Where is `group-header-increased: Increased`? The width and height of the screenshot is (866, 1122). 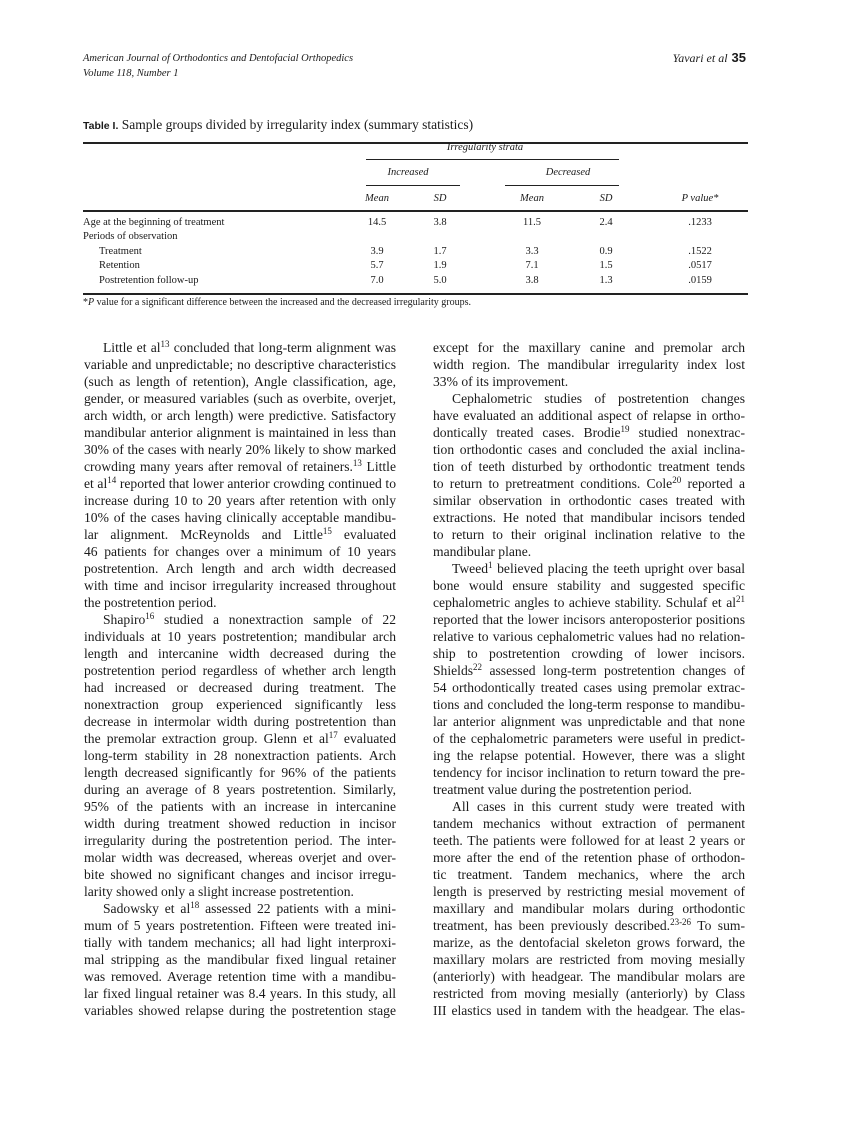
group-header-increased: Increased is located at coordinates (408, 172).